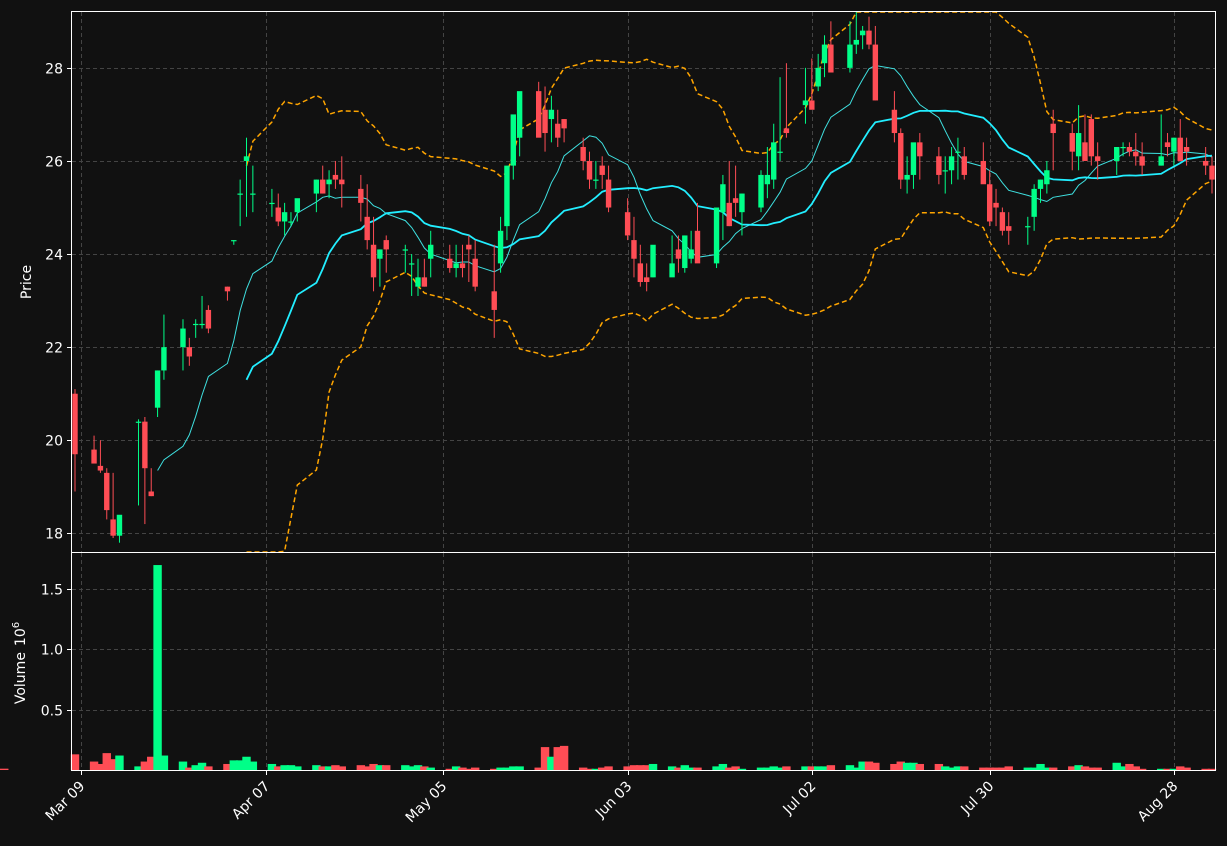 Image resolution: width=1227 pixels, height=846 pixels. Describe the element at coordinates (52, 591) in the screenshot. I see `volume-tick-label: 1.5` at that location.